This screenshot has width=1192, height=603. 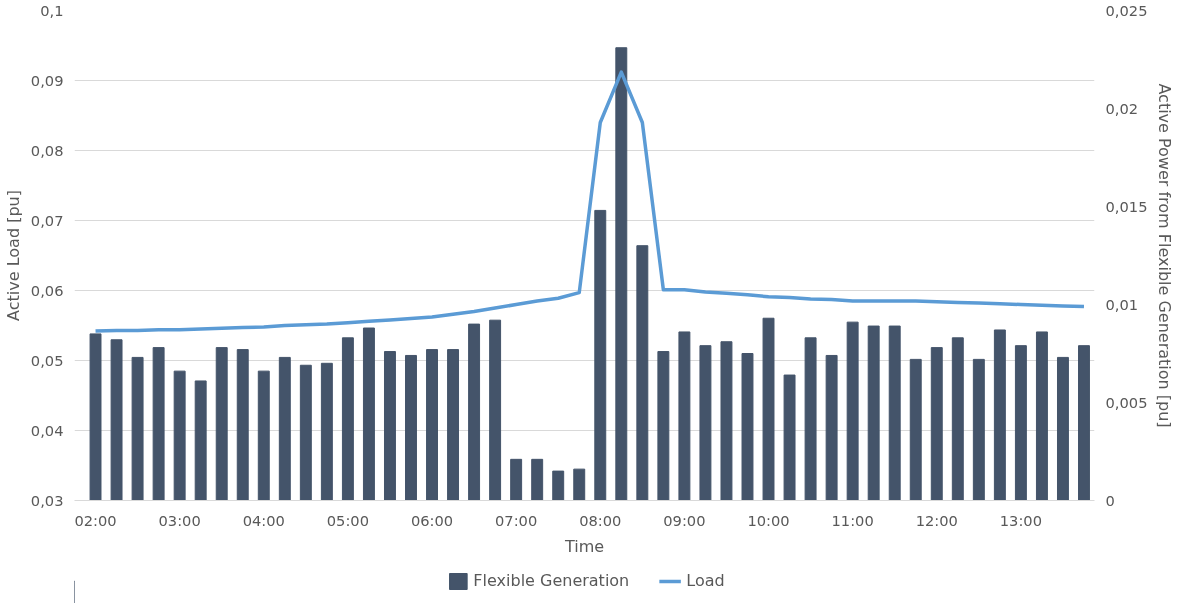 I want to click on y-tick-label: 0,06, so click(x=47, y=290).